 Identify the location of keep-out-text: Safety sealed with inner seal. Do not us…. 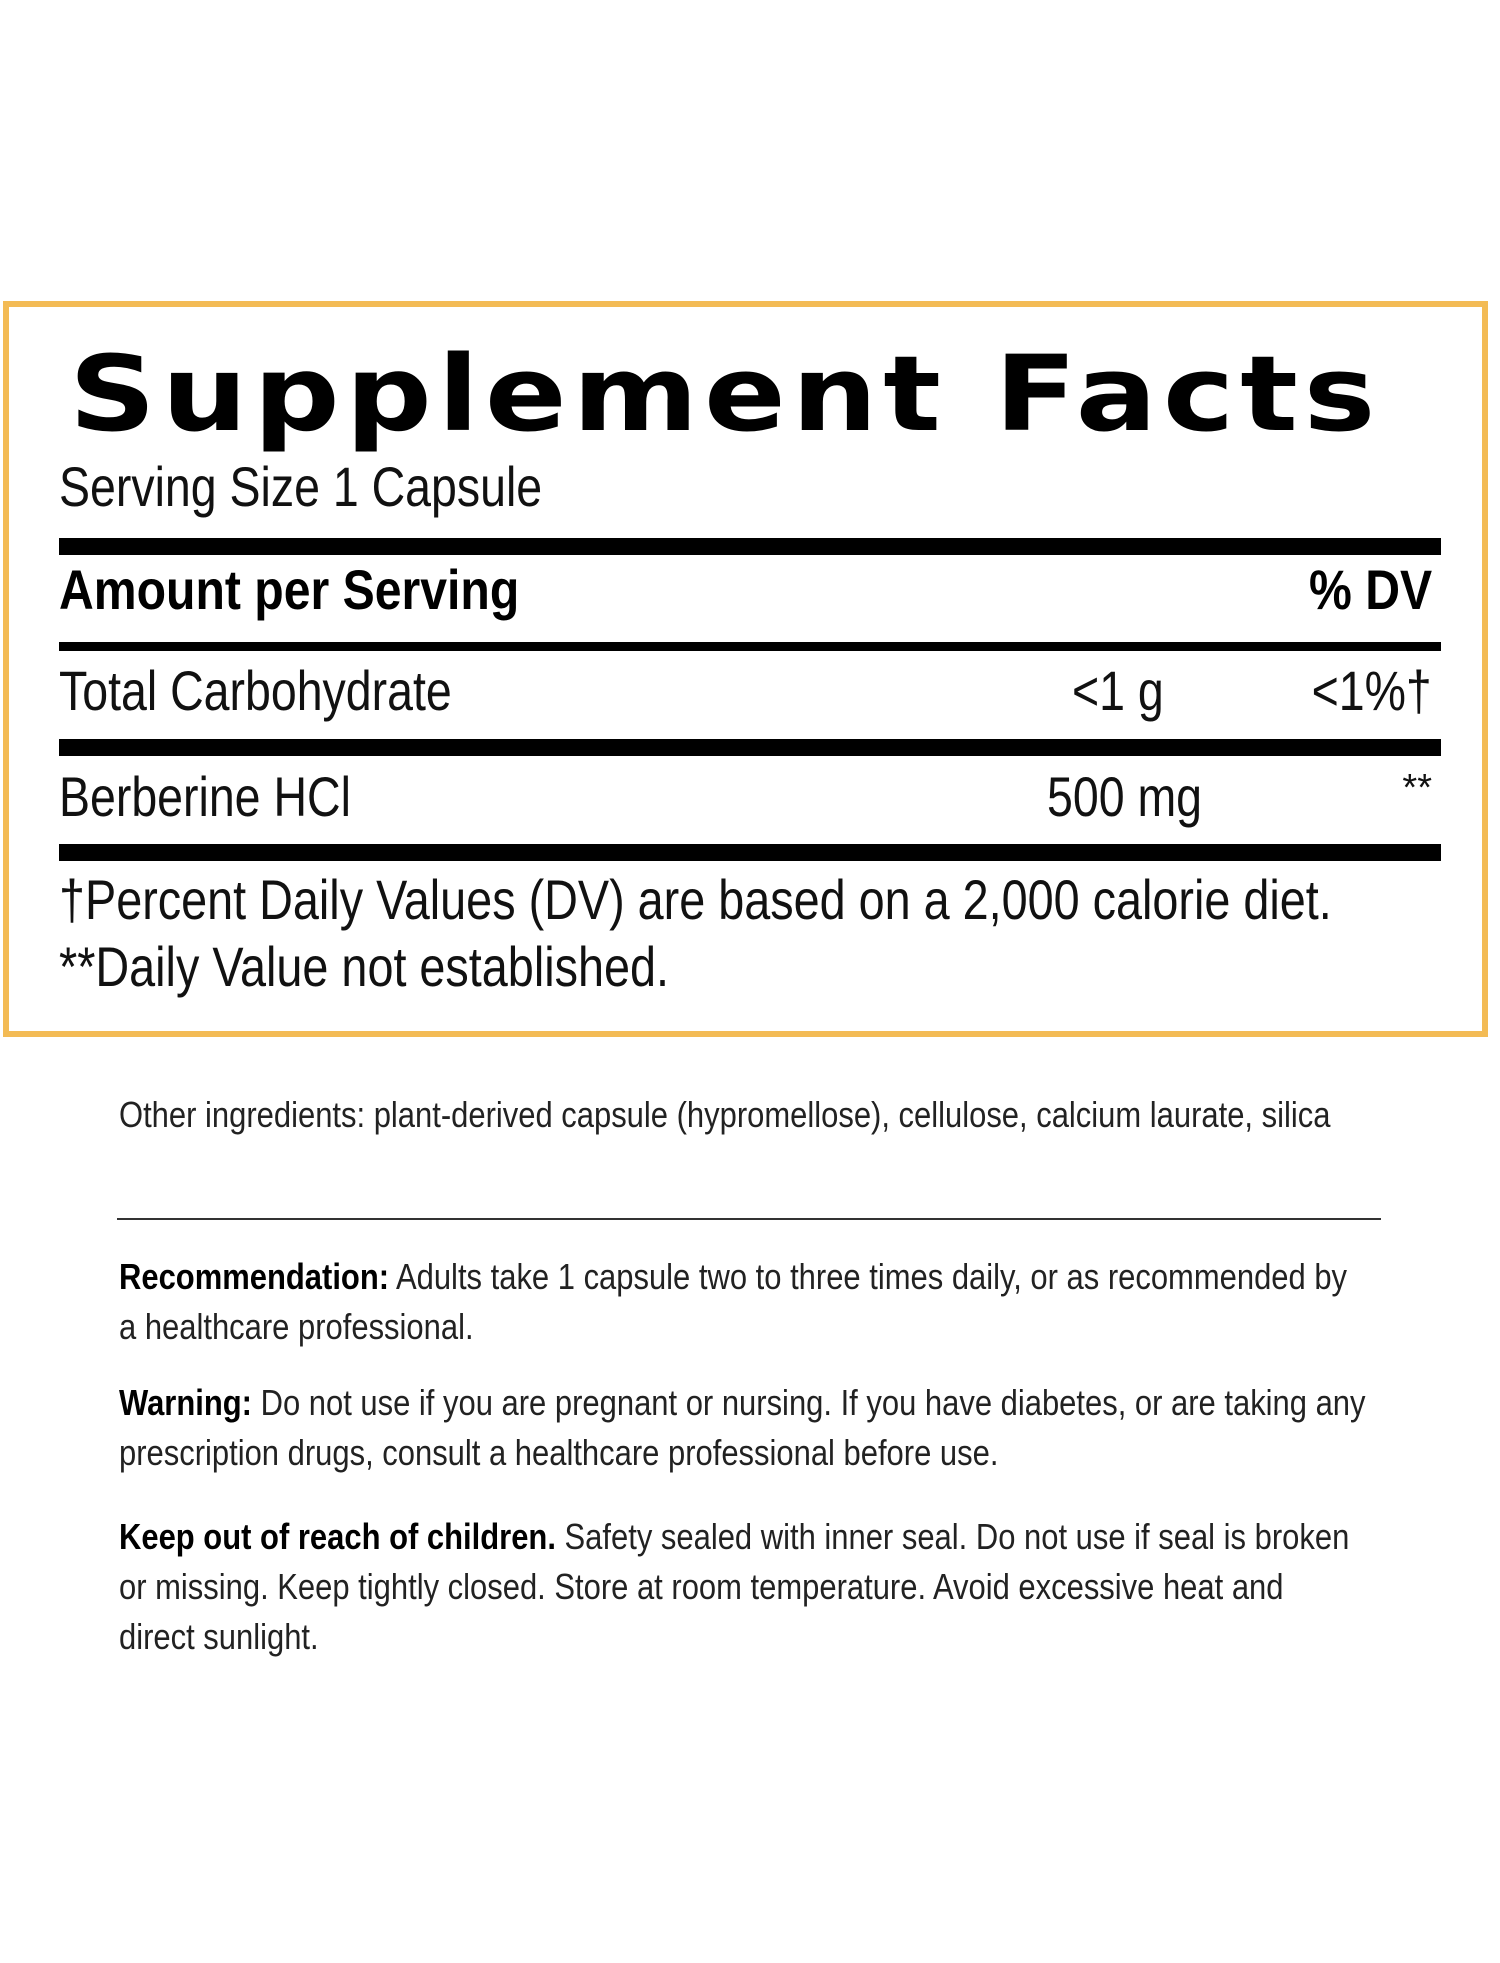
(734, 1586).